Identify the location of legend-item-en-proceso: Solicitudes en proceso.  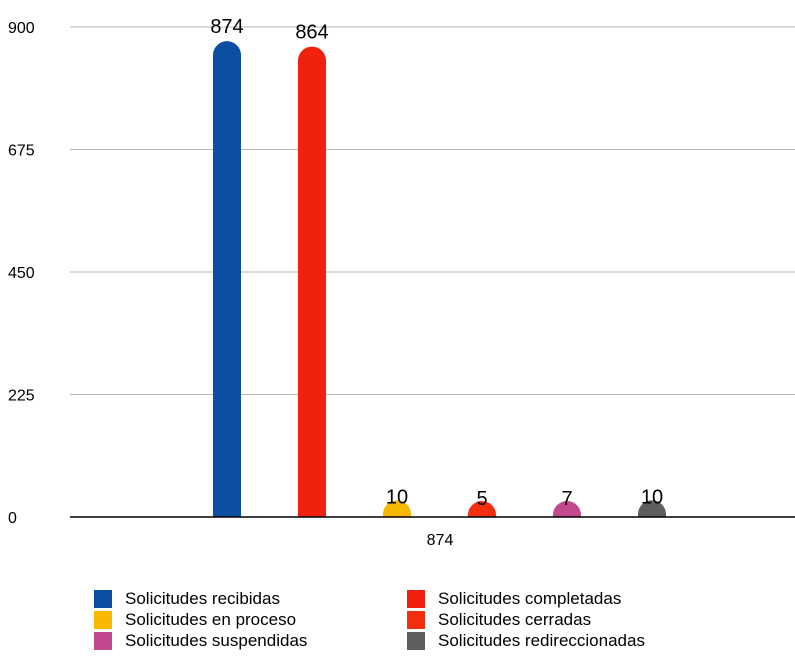
(250, 619).